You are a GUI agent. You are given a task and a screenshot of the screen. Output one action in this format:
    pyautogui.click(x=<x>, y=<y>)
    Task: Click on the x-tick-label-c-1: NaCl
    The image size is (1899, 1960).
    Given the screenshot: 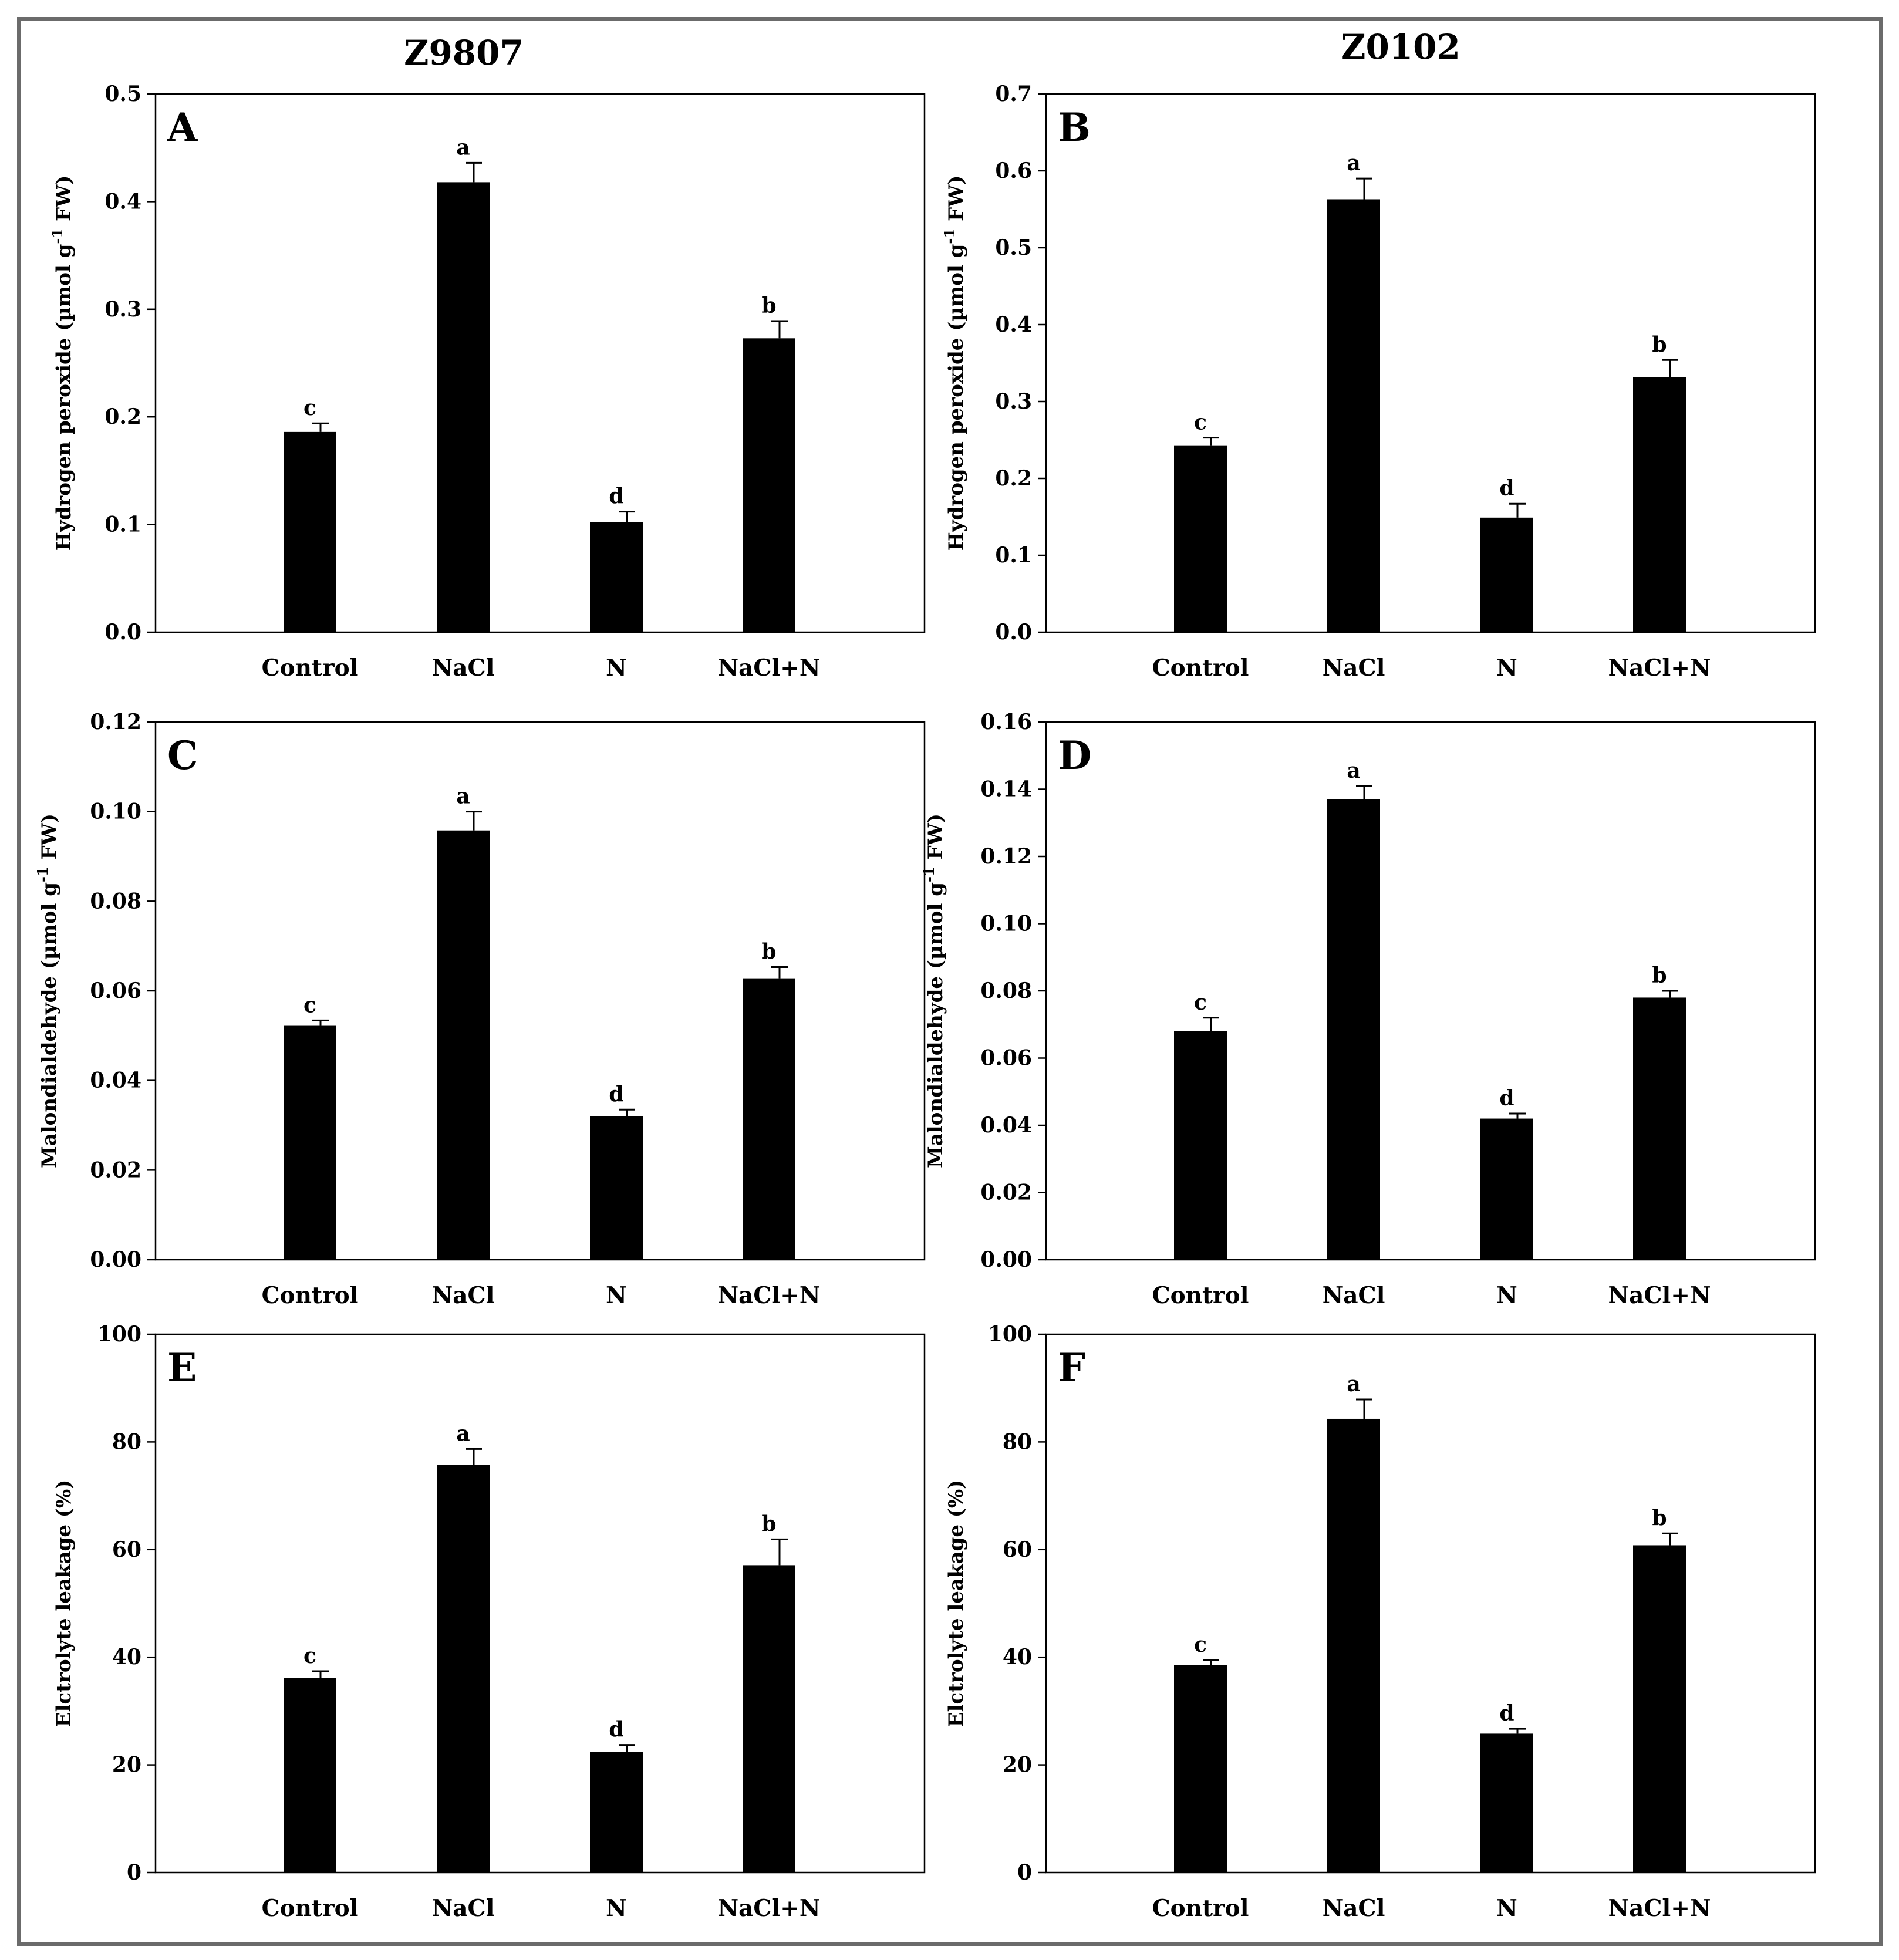 What is the action you would take?
    pyautogui.click(x=463, y=1295)
    